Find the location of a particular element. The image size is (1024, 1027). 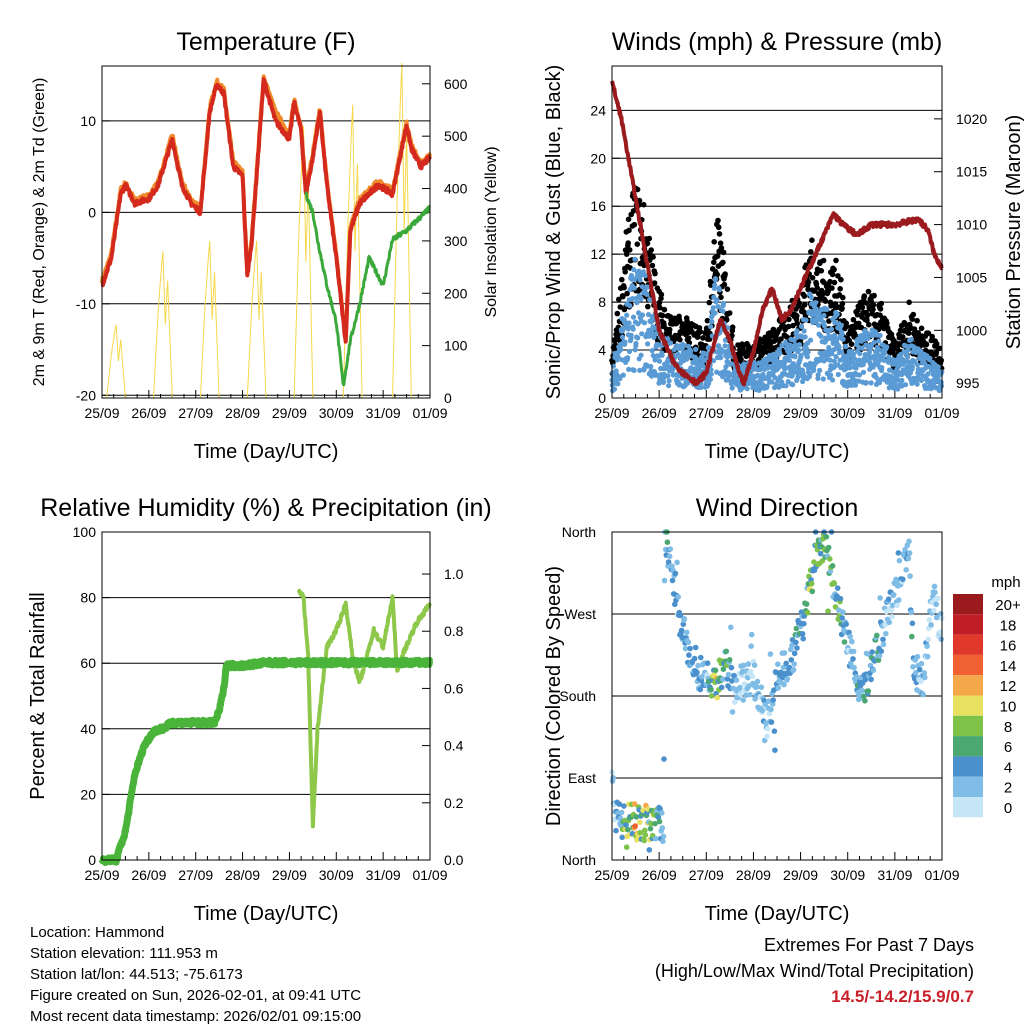

y2-tick-label: 0.6 is located at coordinates (454, 688).